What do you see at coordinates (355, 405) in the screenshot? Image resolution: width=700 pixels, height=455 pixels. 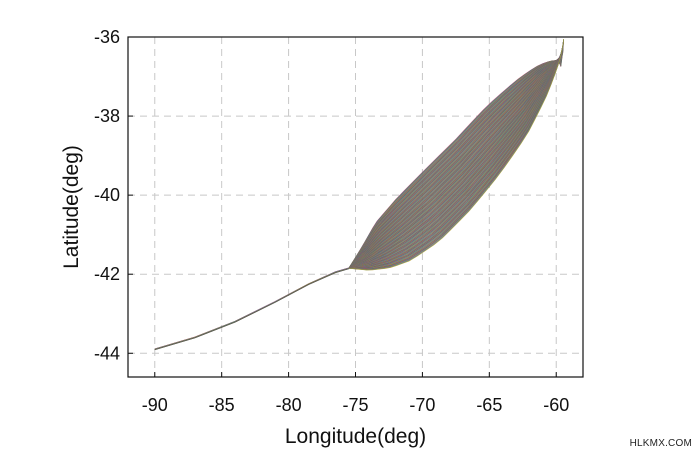 I see `x-tick-label: -75` at bounding box center [355, 405].